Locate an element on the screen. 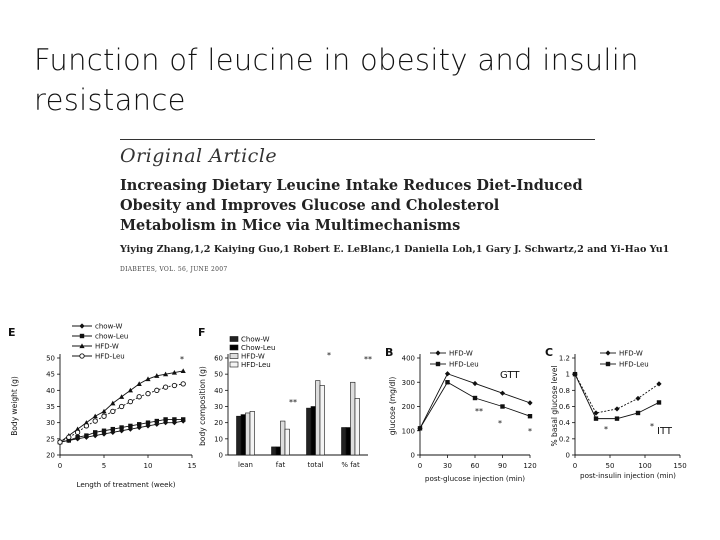  y-tick-label-E: 35 is located at coordinates (50, 407).